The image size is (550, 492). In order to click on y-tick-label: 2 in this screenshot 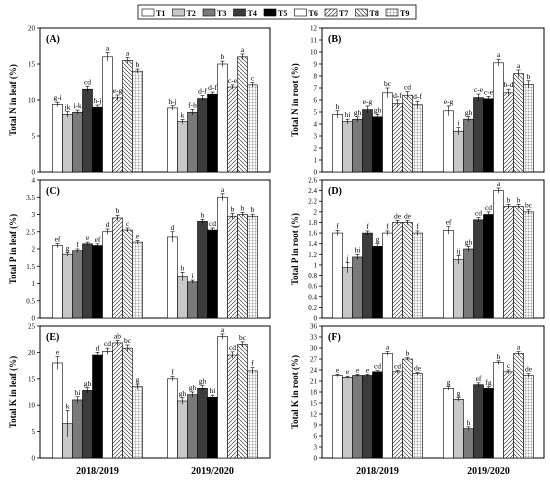, I will do `click(316, 149)`.